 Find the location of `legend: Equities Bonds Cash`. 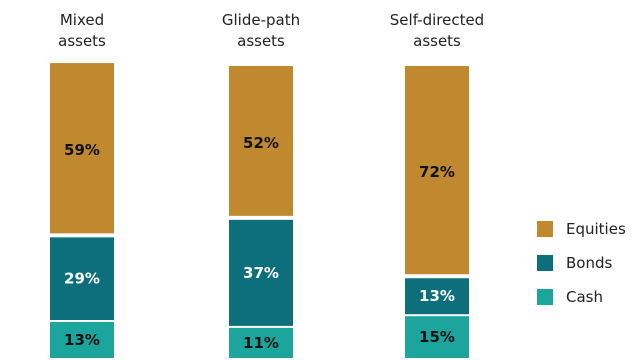

legend: Equities Bonds Cash is located at coordinates (581, 263).